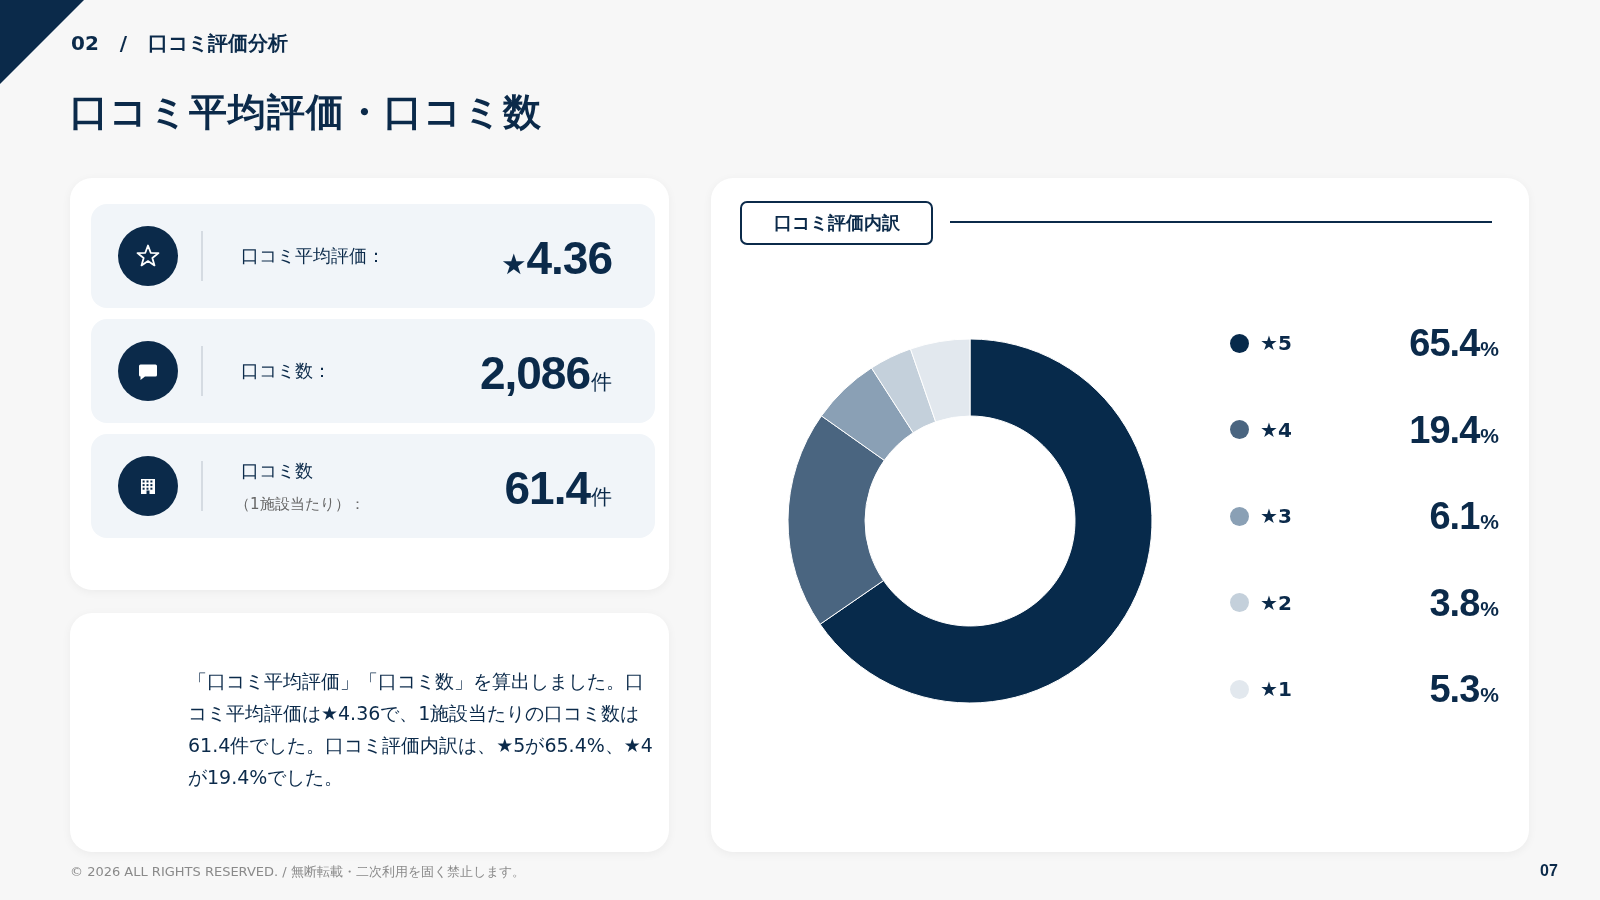 The image size is (1600, 900). Describe the element at coordinates (1276, 602) in the screenshot. I see `legend-label: ★2` at that location.